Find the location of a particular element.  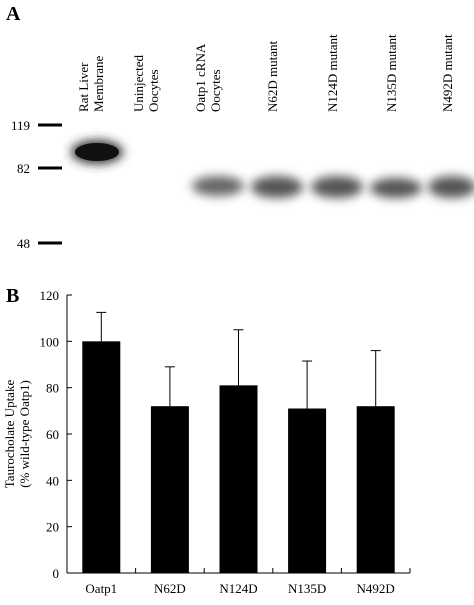

lane-label: N124D mutant is located at coordinates (332, 73).